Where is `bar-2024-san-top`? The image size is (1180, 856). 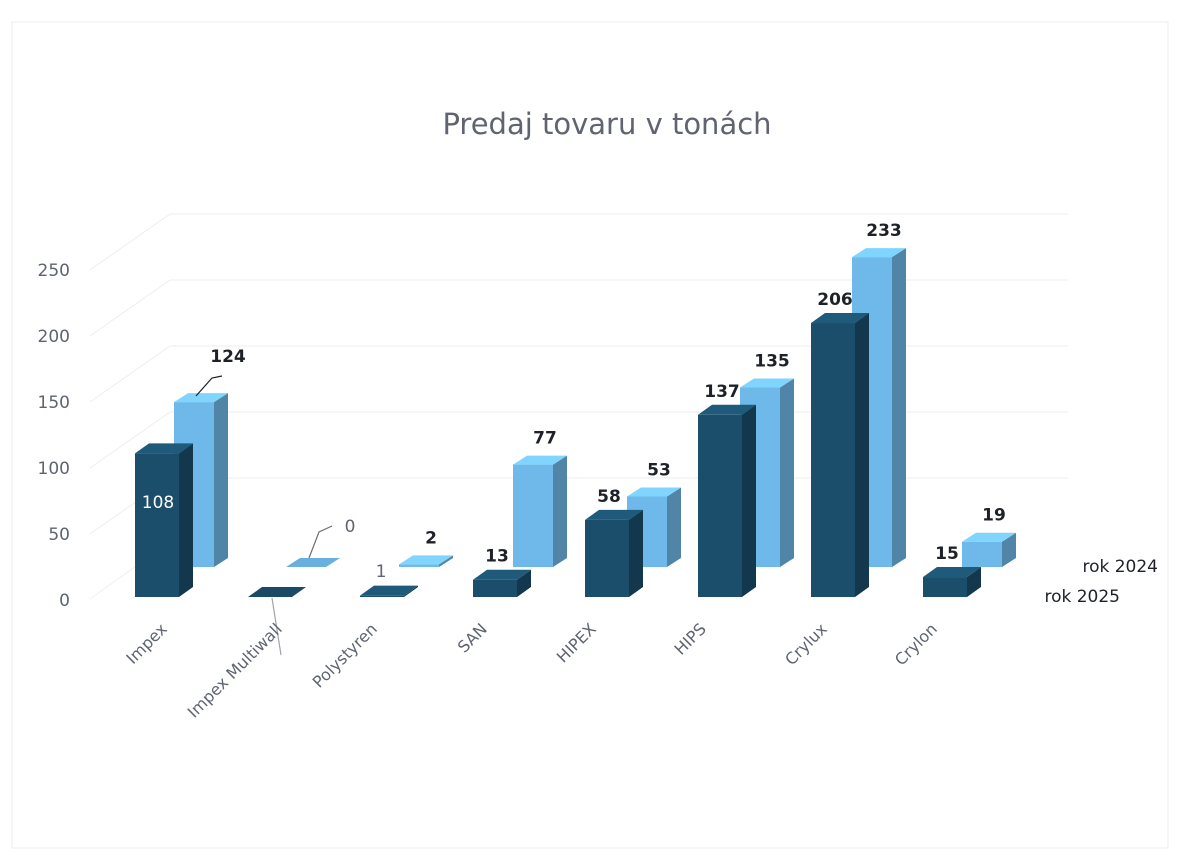
bar-2024-san-top is located at coordinates (540, 460).